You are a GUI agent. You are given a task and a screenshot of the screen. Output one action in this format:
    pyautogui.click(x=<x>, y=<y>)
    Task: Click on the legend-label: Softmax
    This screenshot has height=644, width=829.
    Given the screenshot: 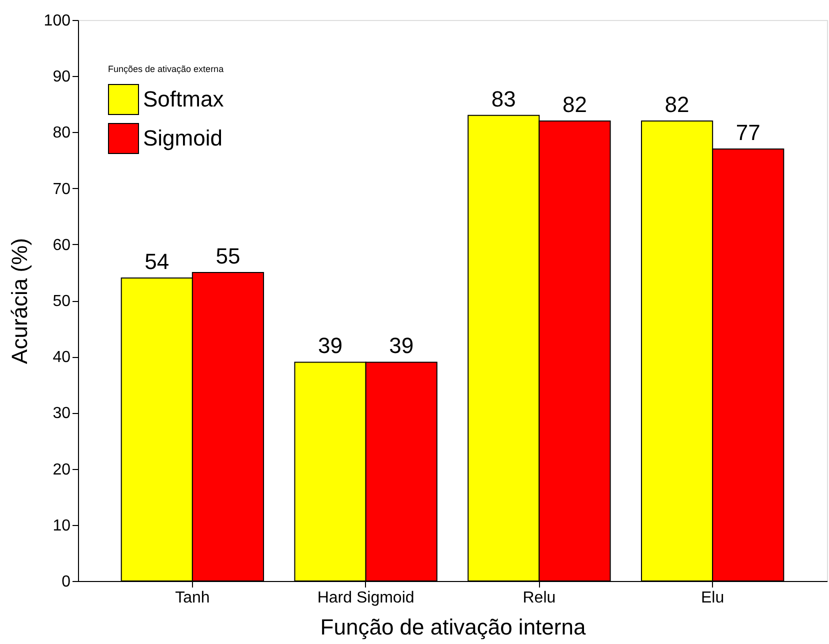 What is the action you would take?
    pyautogui.click(x=183, y=99)
    